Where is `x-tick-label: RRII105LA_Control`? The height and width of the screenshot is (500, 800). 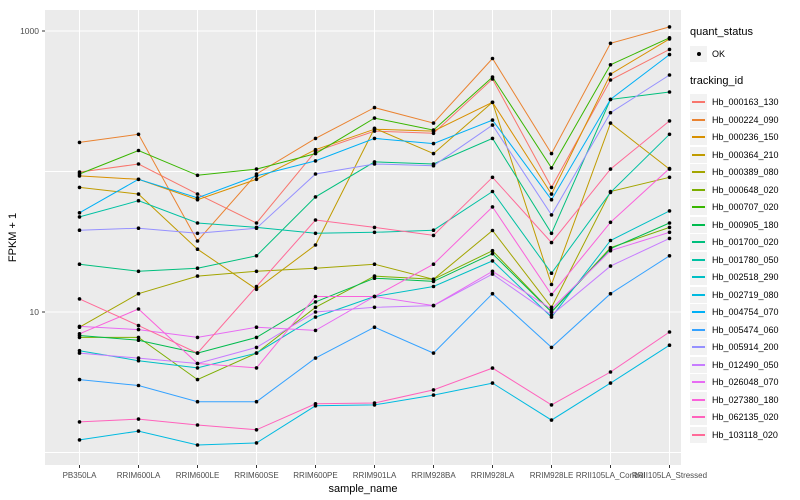 x-tick-label: RRII105LA_Control is located at coordinates (611, 475).